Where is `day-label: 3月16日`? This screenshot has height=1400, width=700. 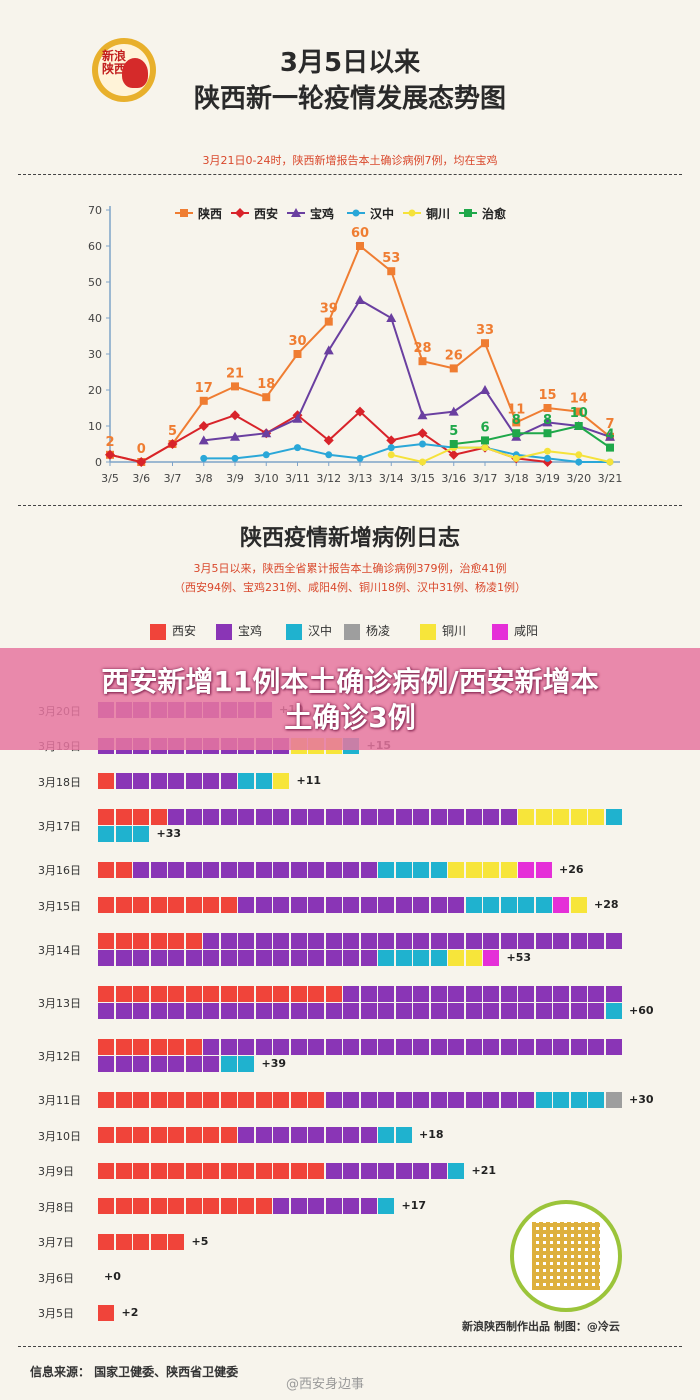 day-label: 3月16日 is located at coordinates (59, 871).